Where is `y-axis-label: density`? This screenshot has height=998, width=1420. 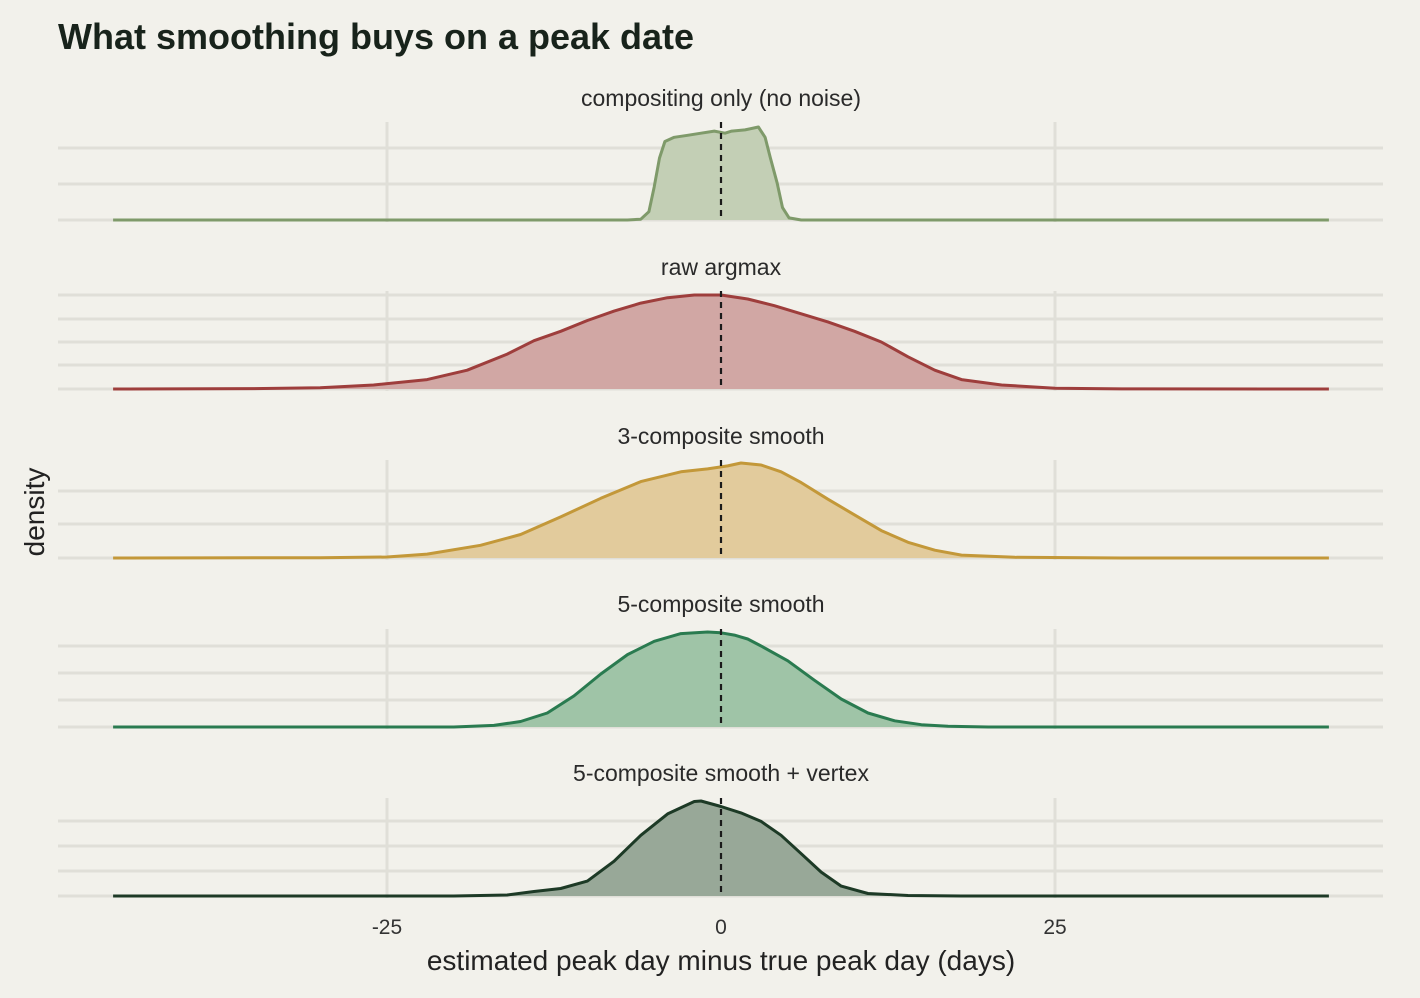 y-axis-label: density is located at coordinates (34, 512).